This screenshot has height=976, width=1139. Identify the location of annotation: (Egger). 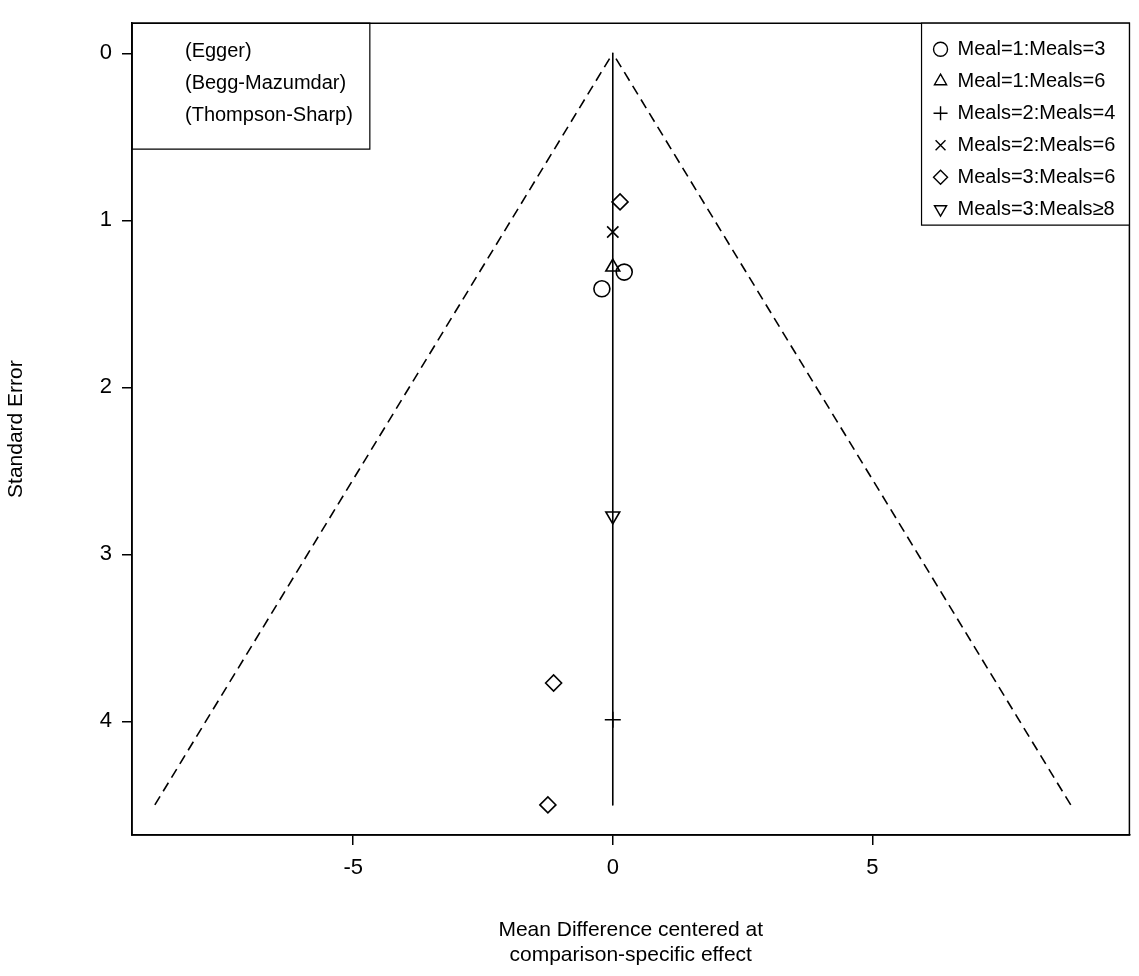
(218, 49).